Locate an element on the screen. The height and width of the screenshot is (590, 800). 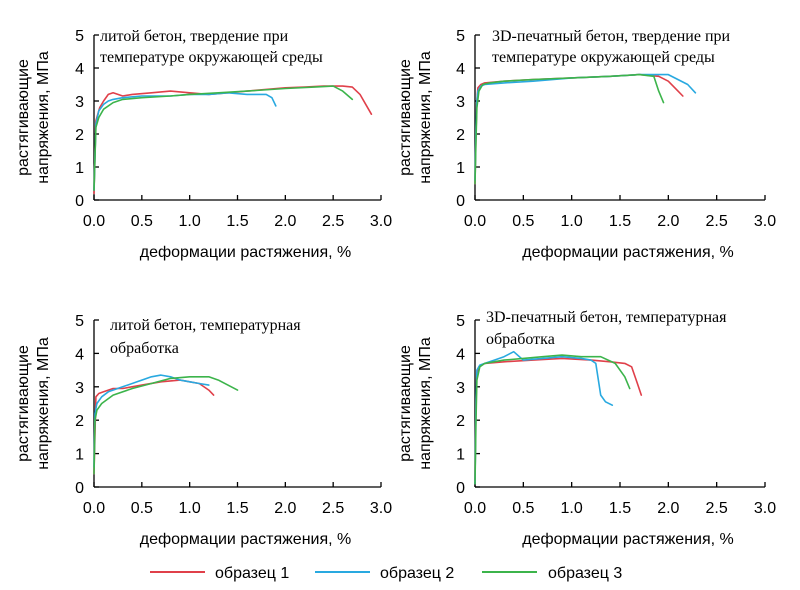
legend-label-2: образец 2 is located at coordinates (417, 573).